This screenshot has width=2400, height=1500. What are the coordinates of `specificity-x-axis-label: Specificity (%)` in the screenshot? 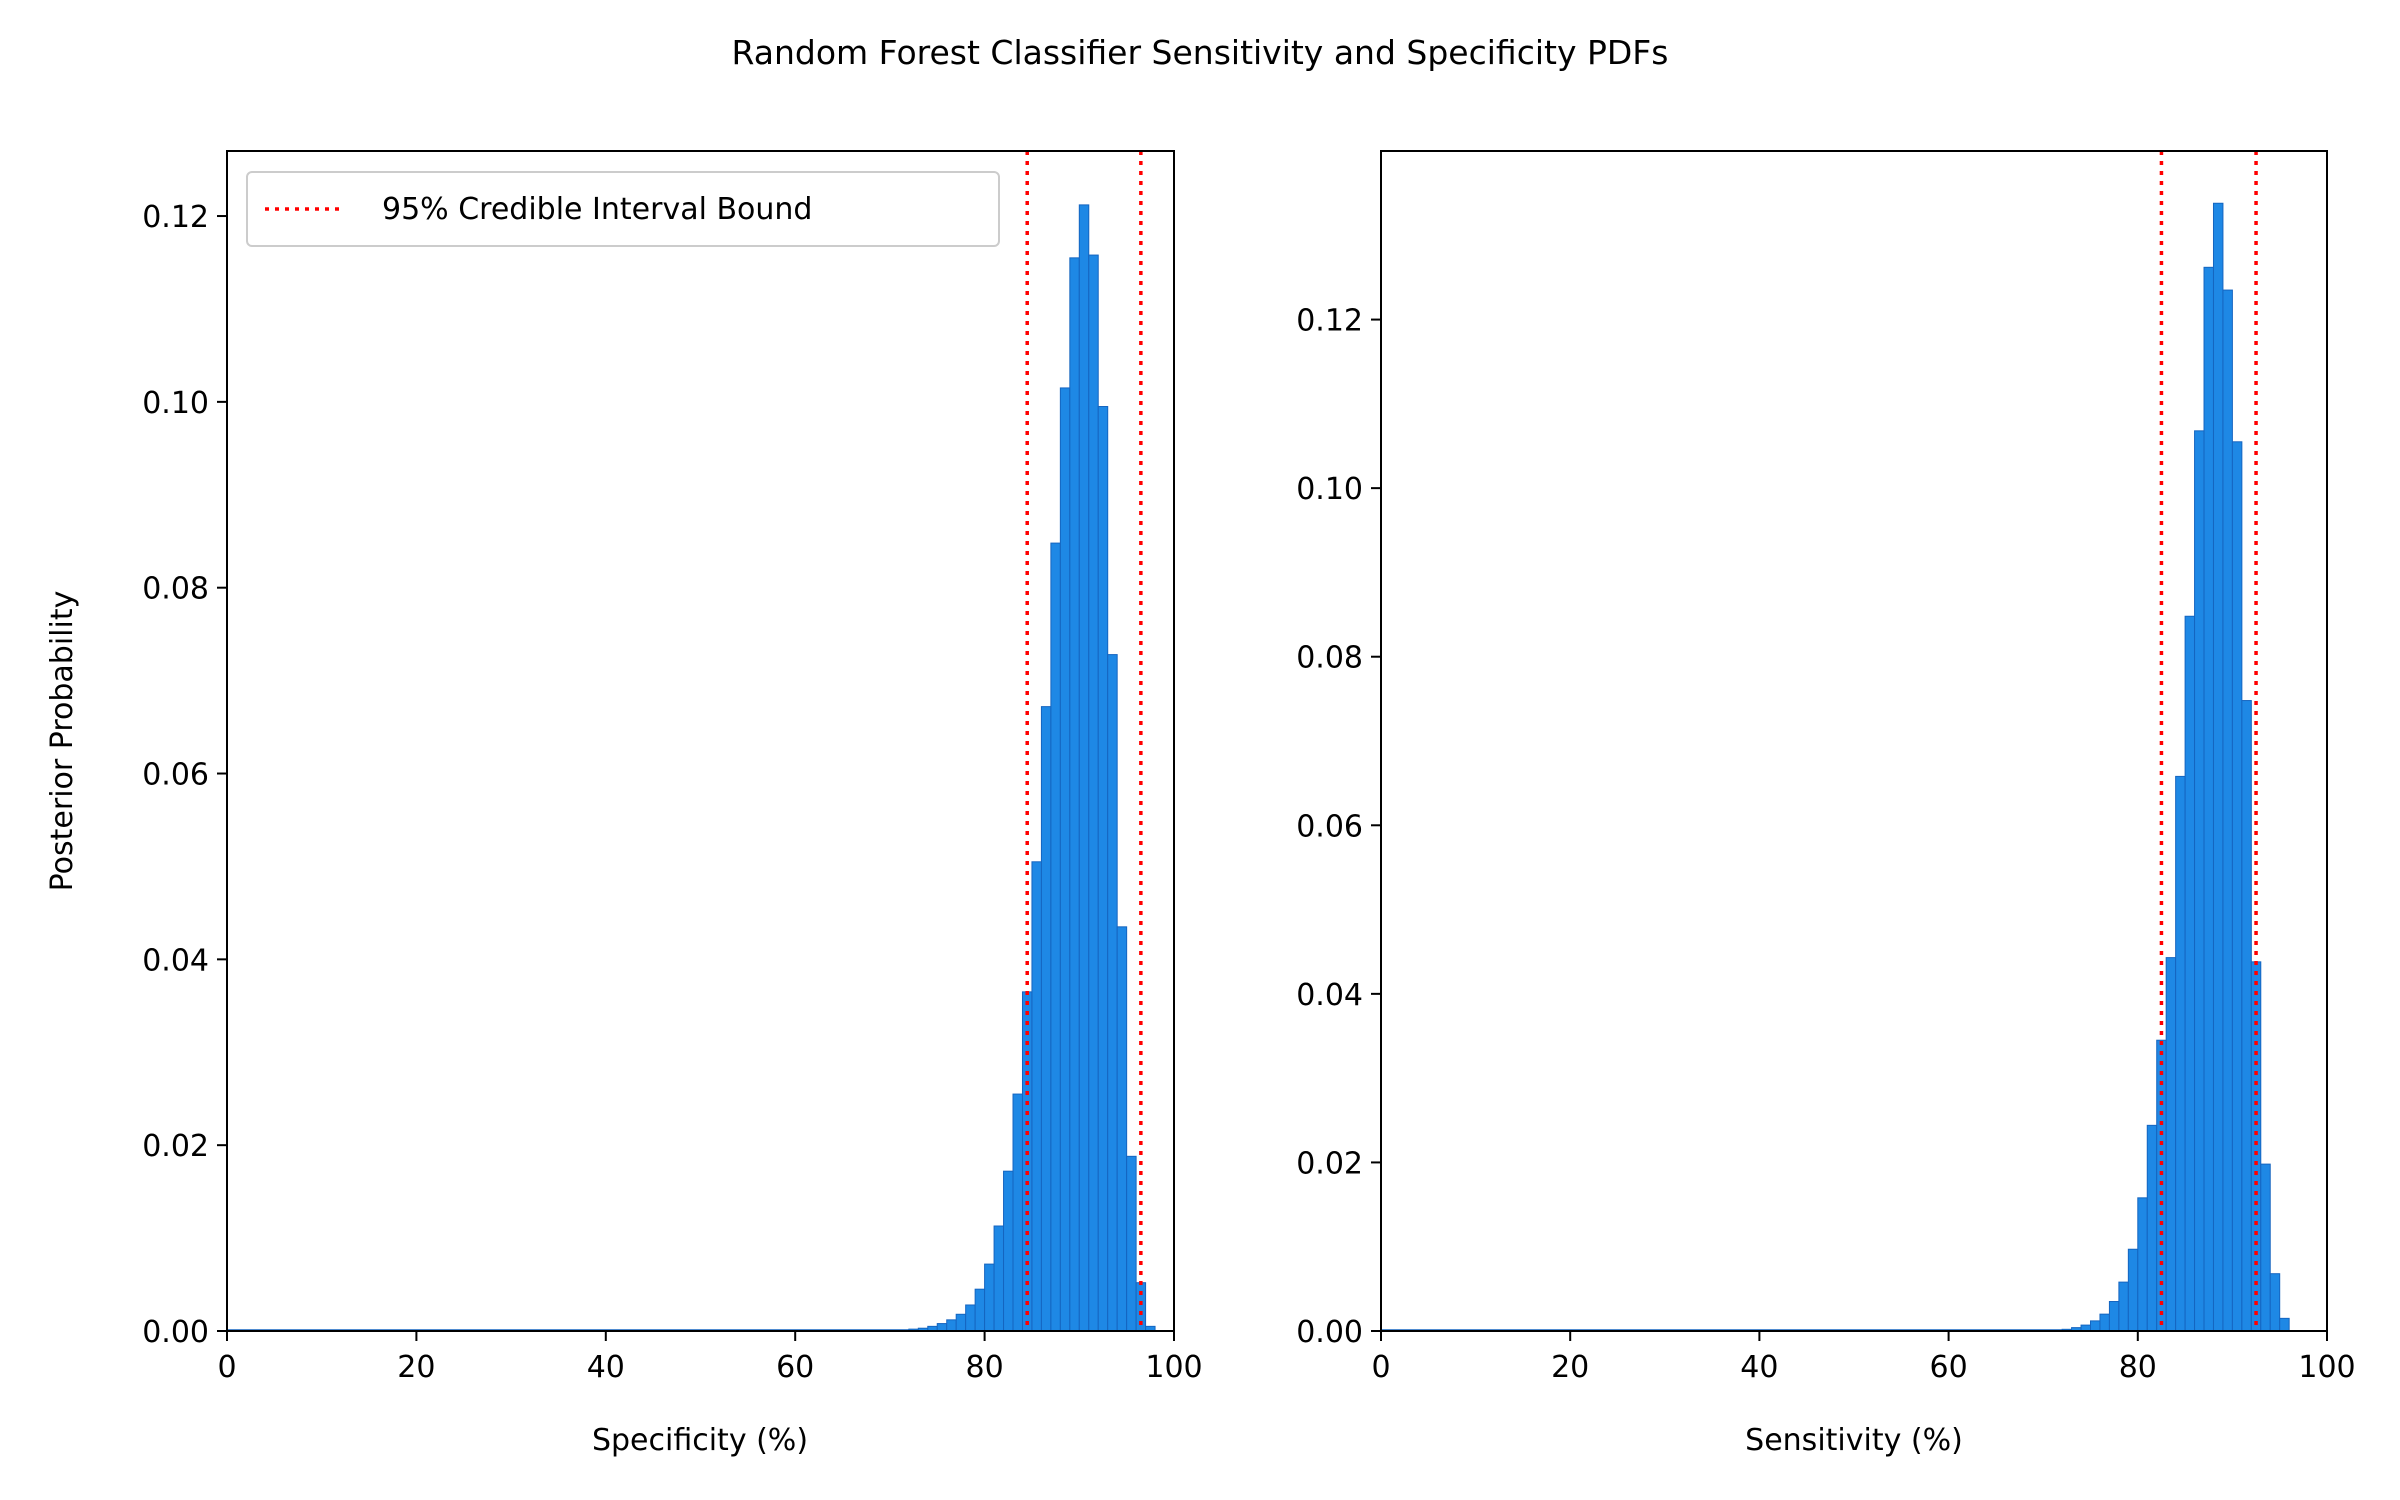 It's located at (700, 1440).